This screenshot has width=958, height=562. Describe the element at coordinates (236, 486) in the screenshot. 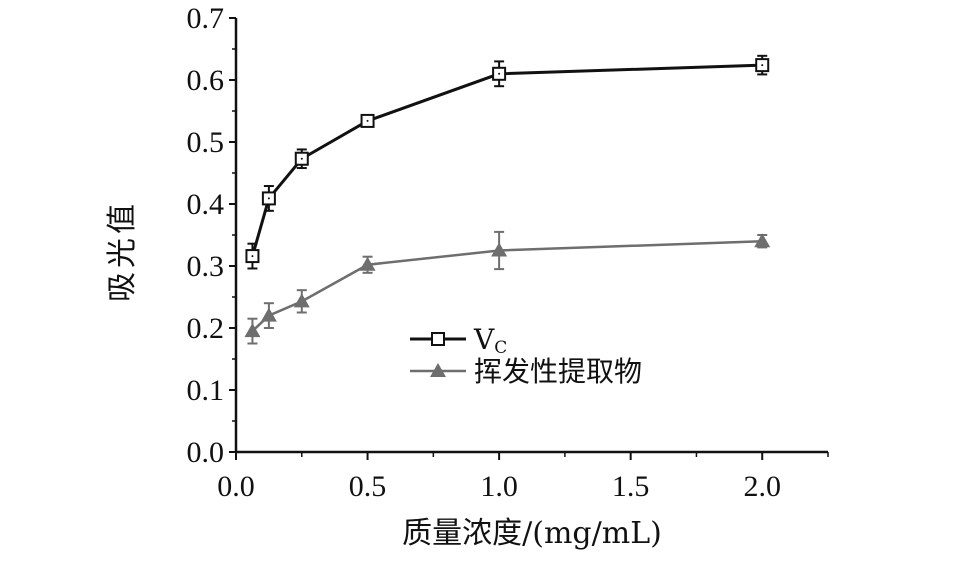

I see `x-tick-label: 0.0` at that location.